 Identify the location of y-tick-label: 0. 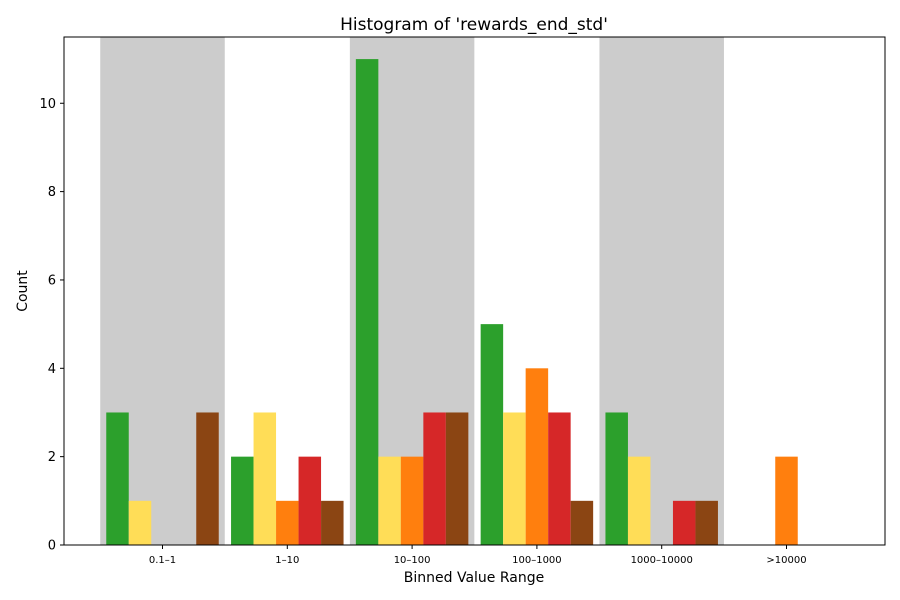
(52, 546).